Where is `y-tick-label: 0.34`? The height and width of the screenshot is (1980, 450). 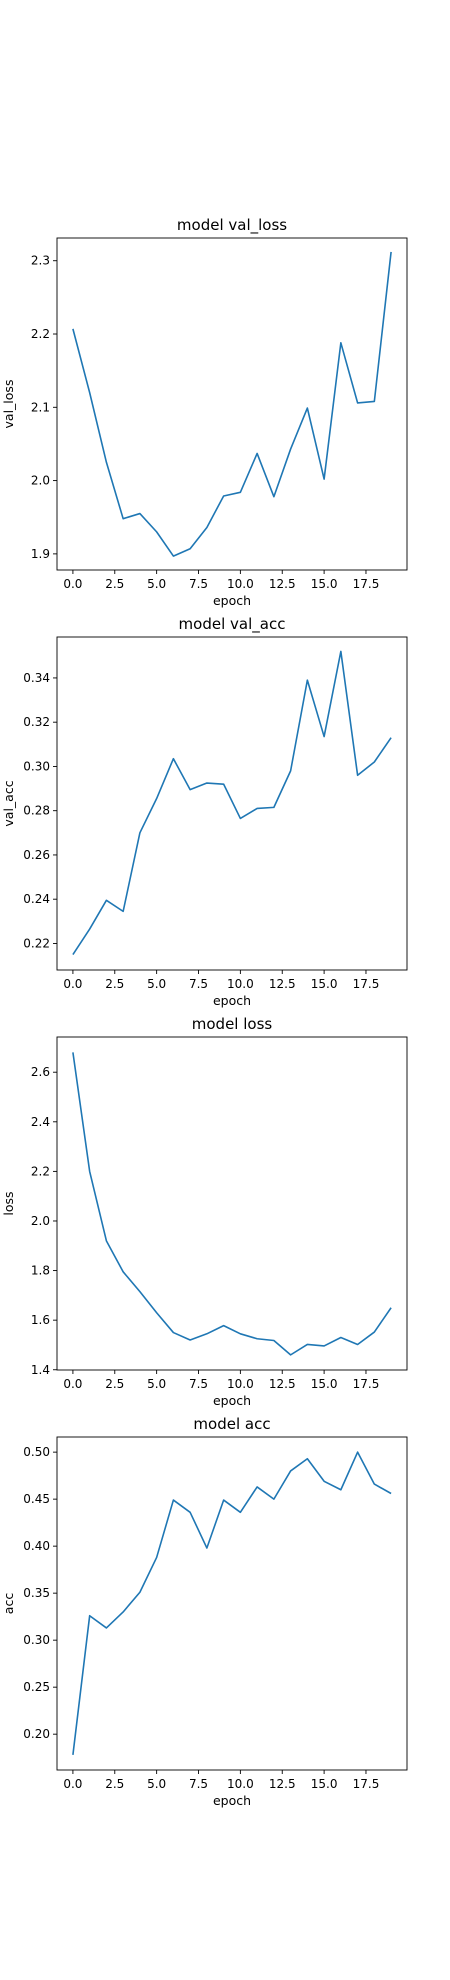
y-tick-label: 0.34 is located at coordinates (36, 678).